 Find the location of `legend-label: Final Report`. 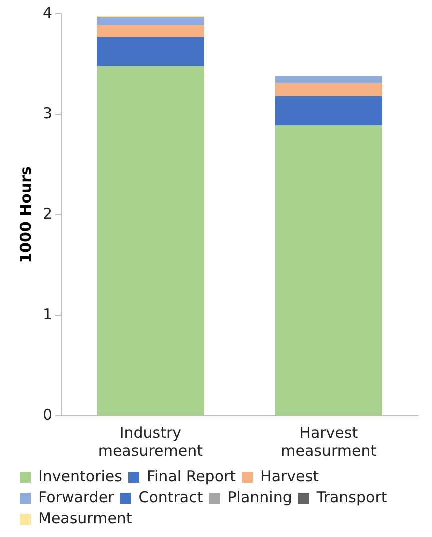

legend-label: Final Report is located at coordinates (191, 476).